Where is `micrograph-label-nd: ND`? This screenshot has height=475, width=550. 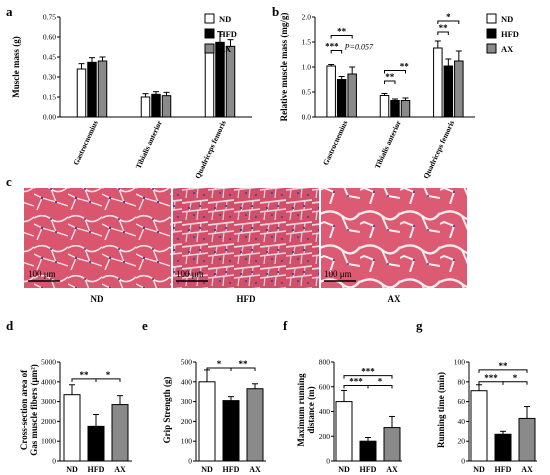
micrograph-label-nd: ND is located at coordinates (97, 299).